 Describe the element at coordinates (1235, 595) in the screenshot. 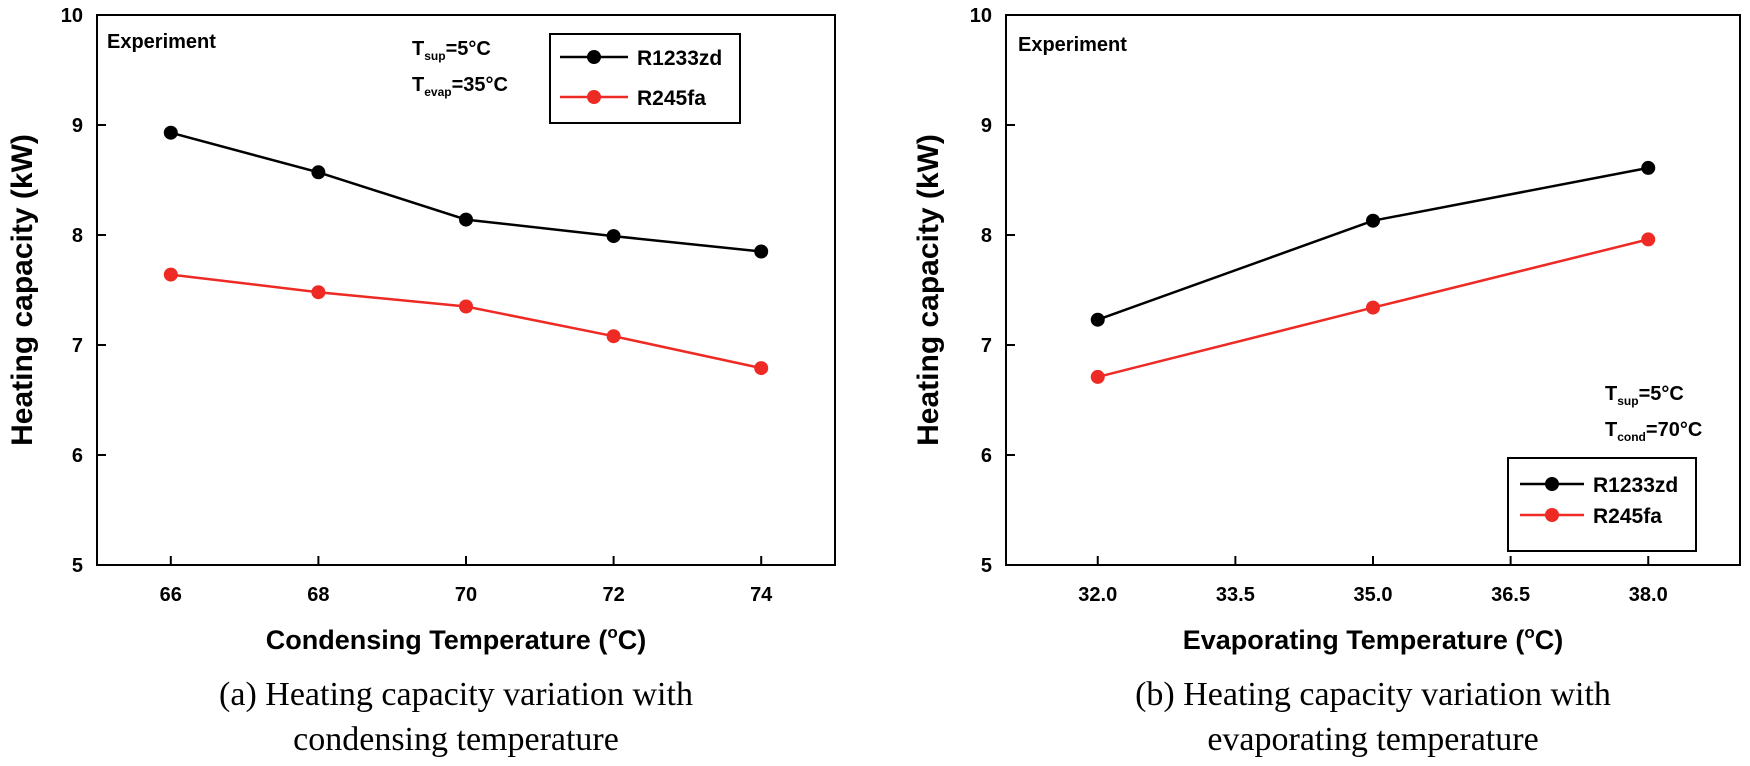

I see `x-tick-label-b-1: 33.5` at that location.